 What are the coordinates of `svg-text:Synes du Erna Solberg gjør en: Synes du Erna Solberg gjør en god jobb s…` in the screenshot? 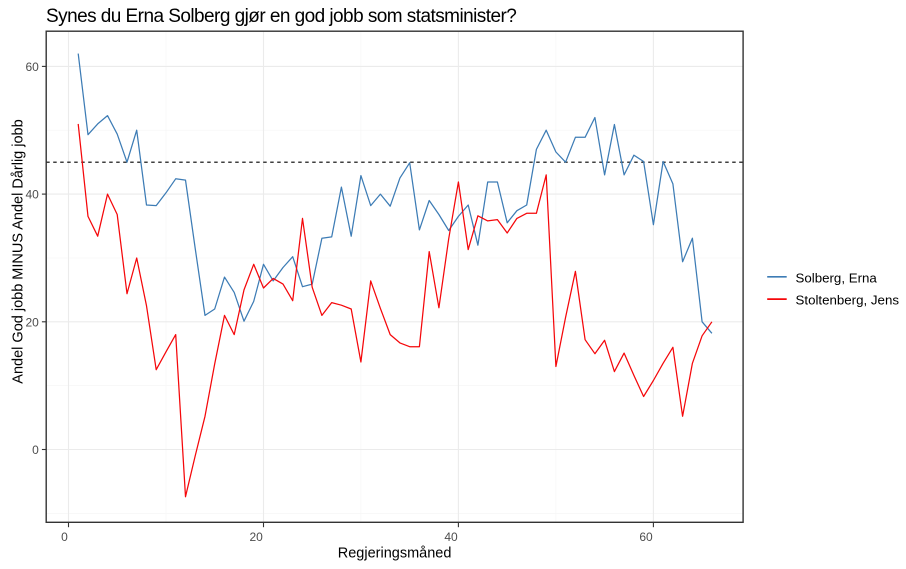 It's located at (281, 16).